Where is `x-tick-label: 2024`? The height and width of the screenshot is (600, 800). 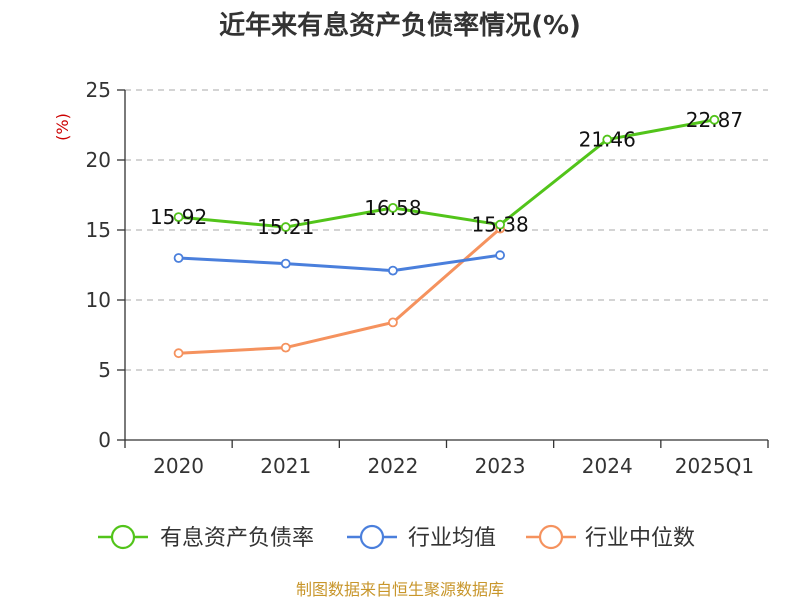 x-tick-label: 2024 is located at coordinates (607, 466).